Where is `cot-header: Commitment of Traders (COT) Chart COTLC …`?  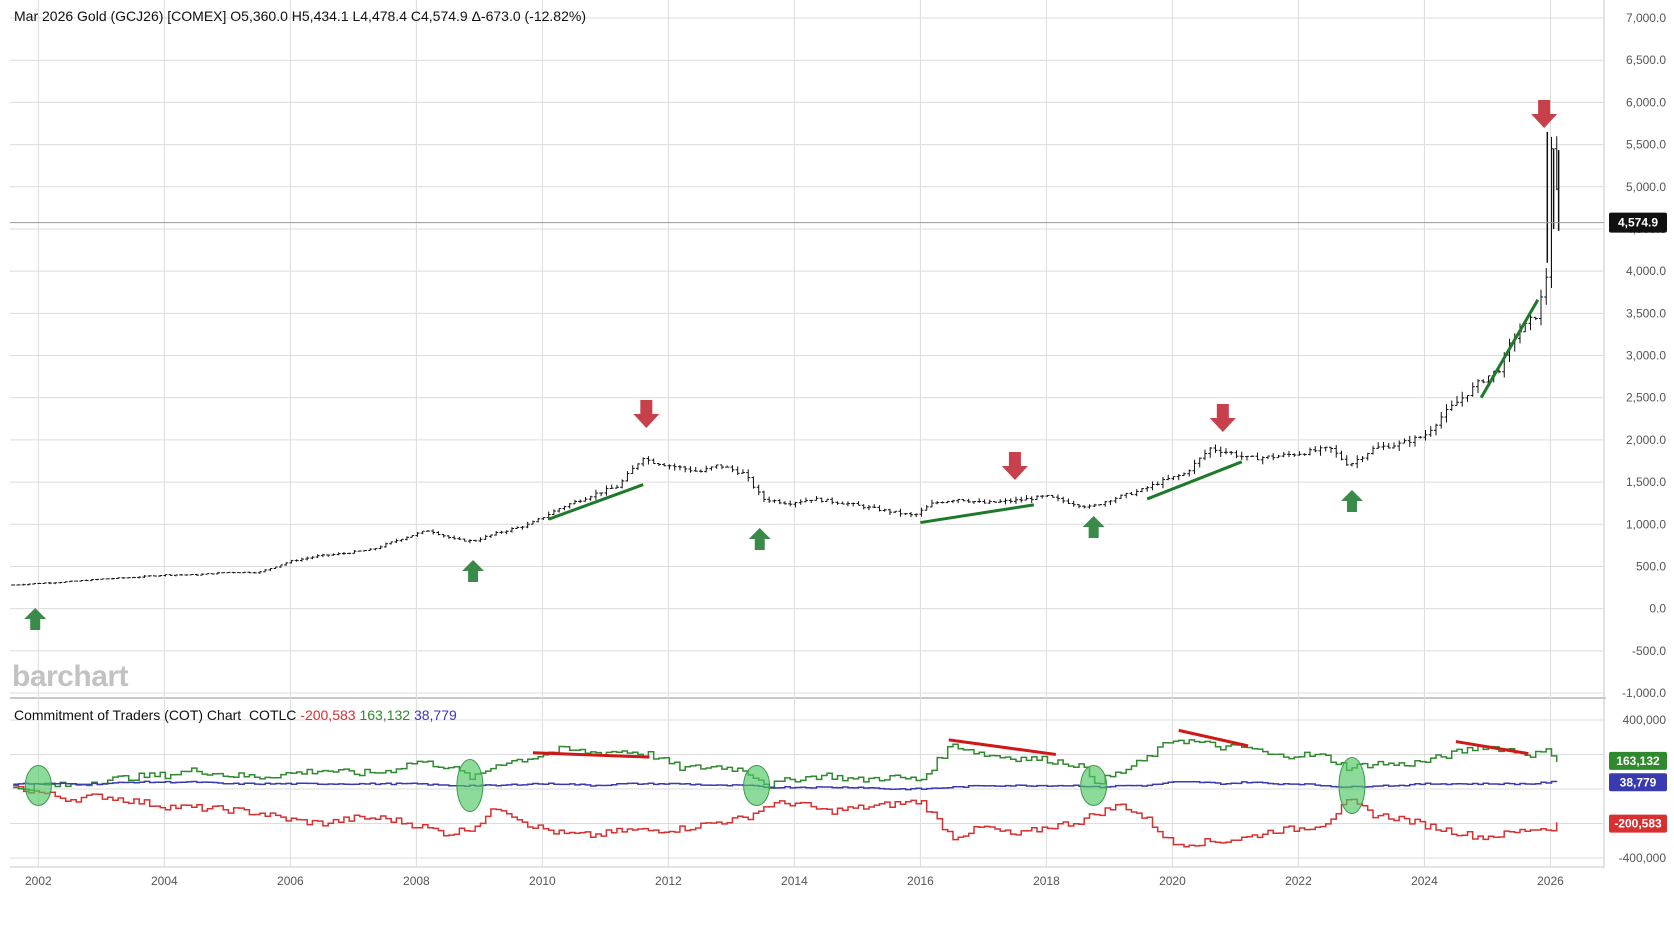
cot-header: Commitment of Traders (COT) Chart COTLC … is located at coordinates (235, 715).